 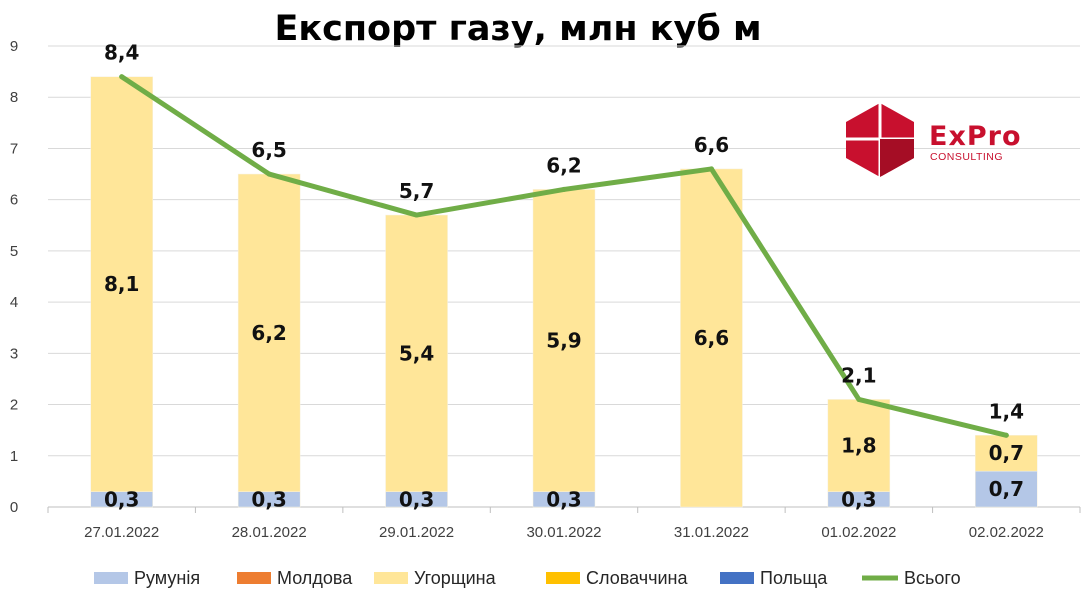 I want to click on expro-logo: ExPro CONSULTING, so click(x=934, y=140).